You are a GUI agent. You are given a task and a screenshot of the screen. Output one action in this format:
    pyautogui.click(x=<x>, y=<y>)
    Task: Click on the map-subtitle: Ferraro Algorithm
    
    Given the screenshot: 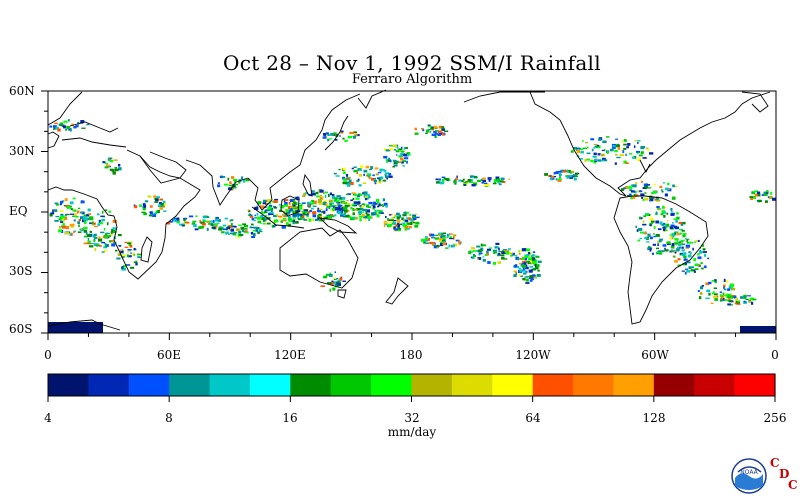 What is the action you would take?
    pyautogui.click(x=412, y=79)
    